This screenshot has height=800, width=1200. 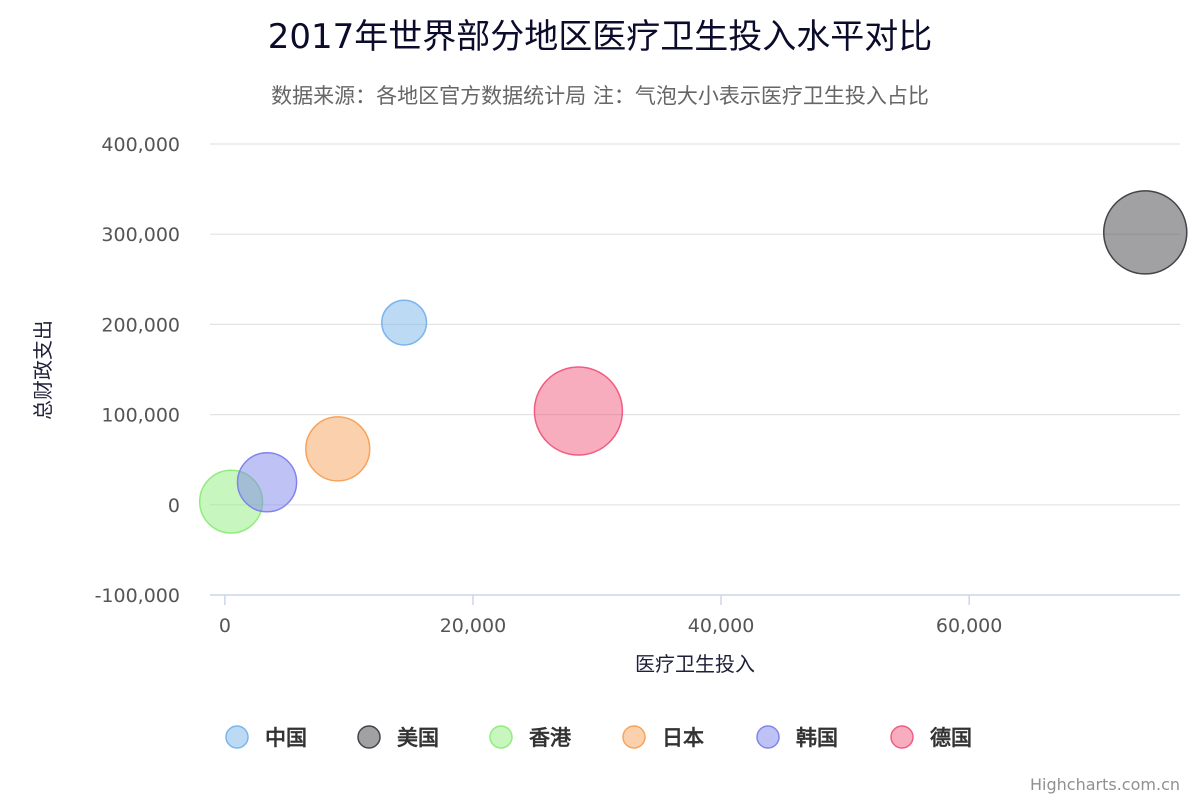 What do you see at coordinates (140, 325) in the screenshot?
I see `y-tick-label: 200,000` at bounding box center [140, 325].